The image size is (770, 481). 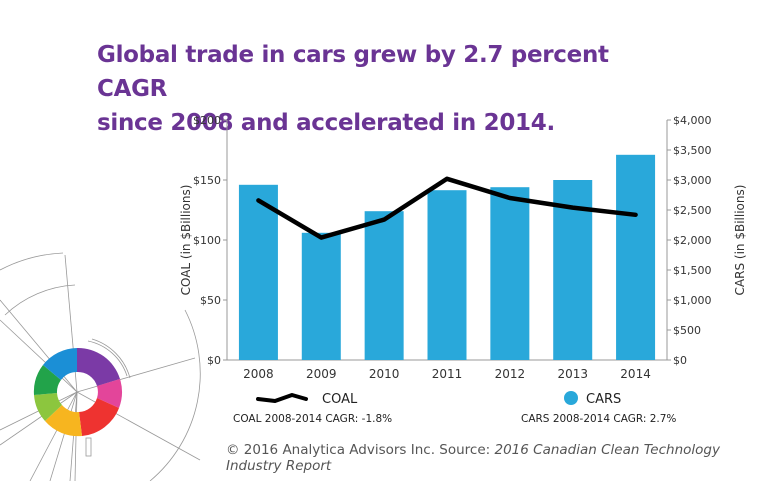 I want to click on legend-cars-dot-icon, so click(x=571, y=398).